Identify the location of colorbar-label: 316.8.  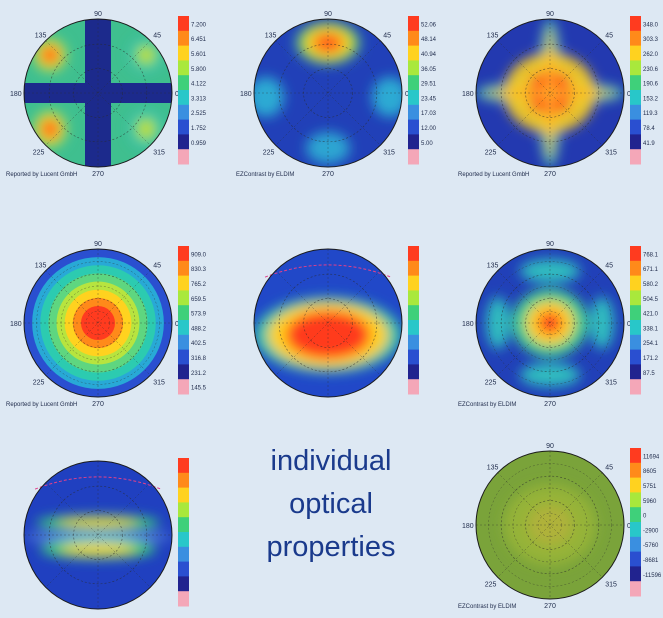
(199, 359).